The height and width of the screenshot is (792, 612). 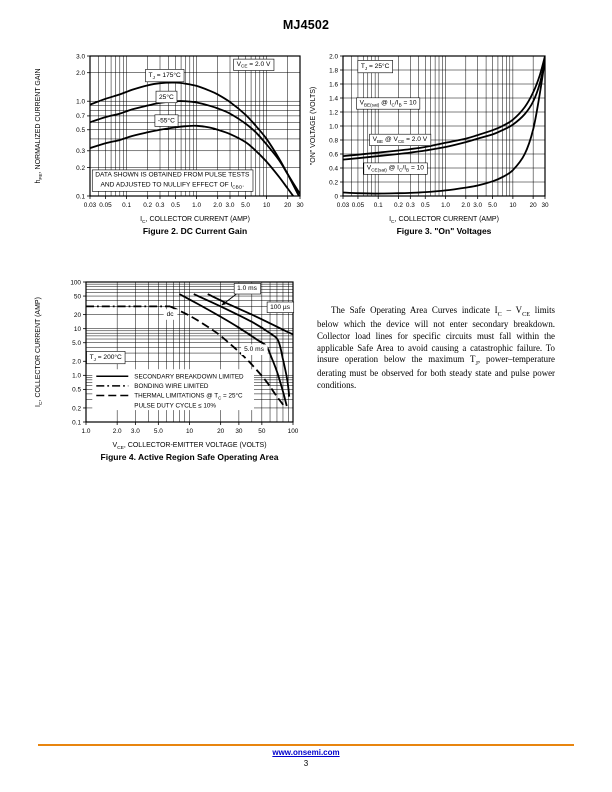 I want to click on svg-text: 25°C, so click(x=166, y=97).